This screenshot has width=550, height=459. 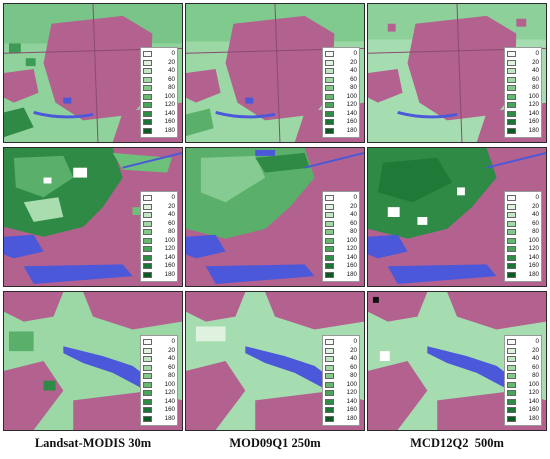 What do you see at coordinates (93, 217) in the screenshot?
I see `map-r2-c1` at bounding box center [93, 217].